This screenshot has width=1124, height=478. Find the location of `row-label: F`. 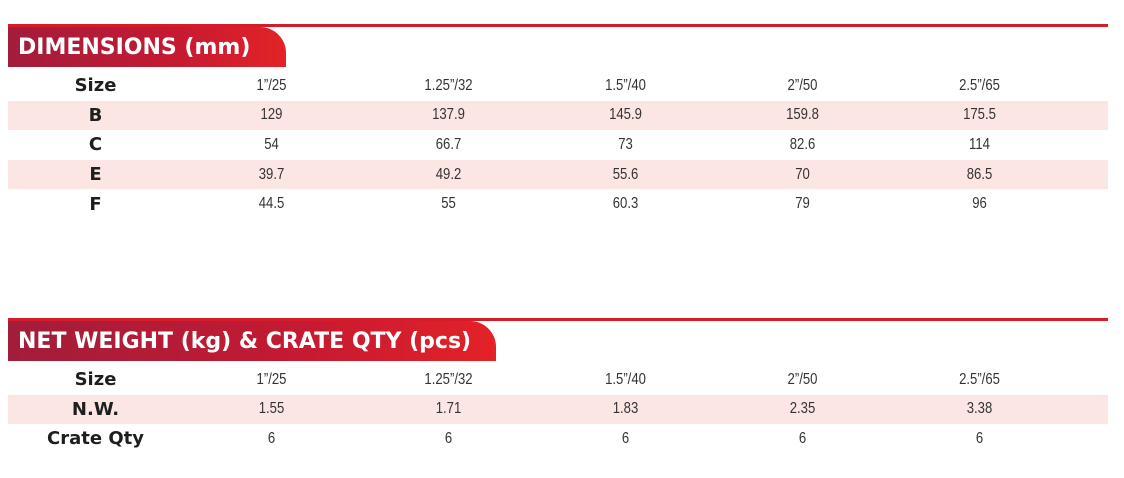

row-label: F is located at coordinates (95, 204).